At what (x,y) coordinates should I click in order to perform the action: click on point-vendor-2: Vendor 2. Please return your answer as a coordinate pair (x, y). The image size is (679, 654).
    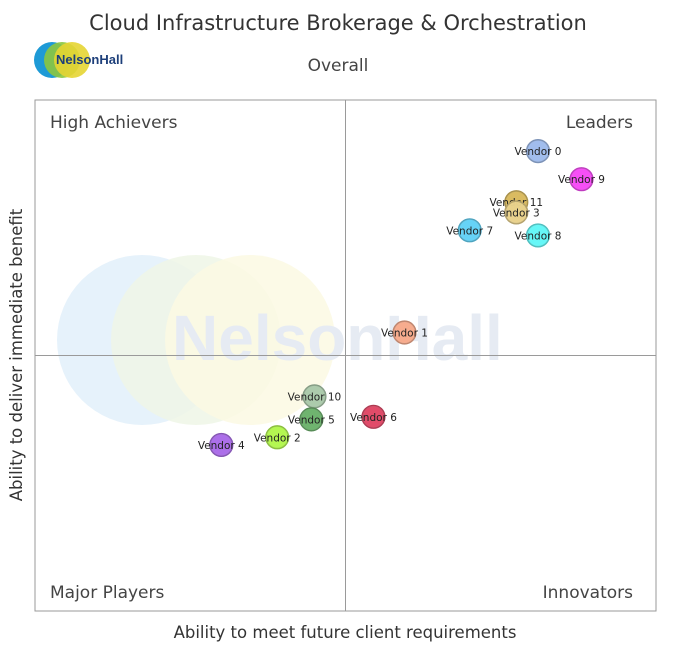
    Looking at the image, I should click on (277, 437).